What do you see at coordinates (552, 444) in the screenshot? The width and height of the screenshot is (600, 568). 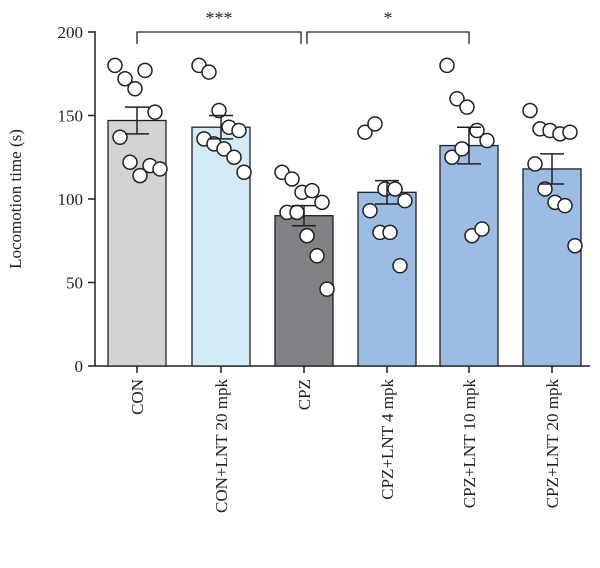 I see `x-tick-label: CPZ+LNT 20 mpk` at bounding box center [552, 444].